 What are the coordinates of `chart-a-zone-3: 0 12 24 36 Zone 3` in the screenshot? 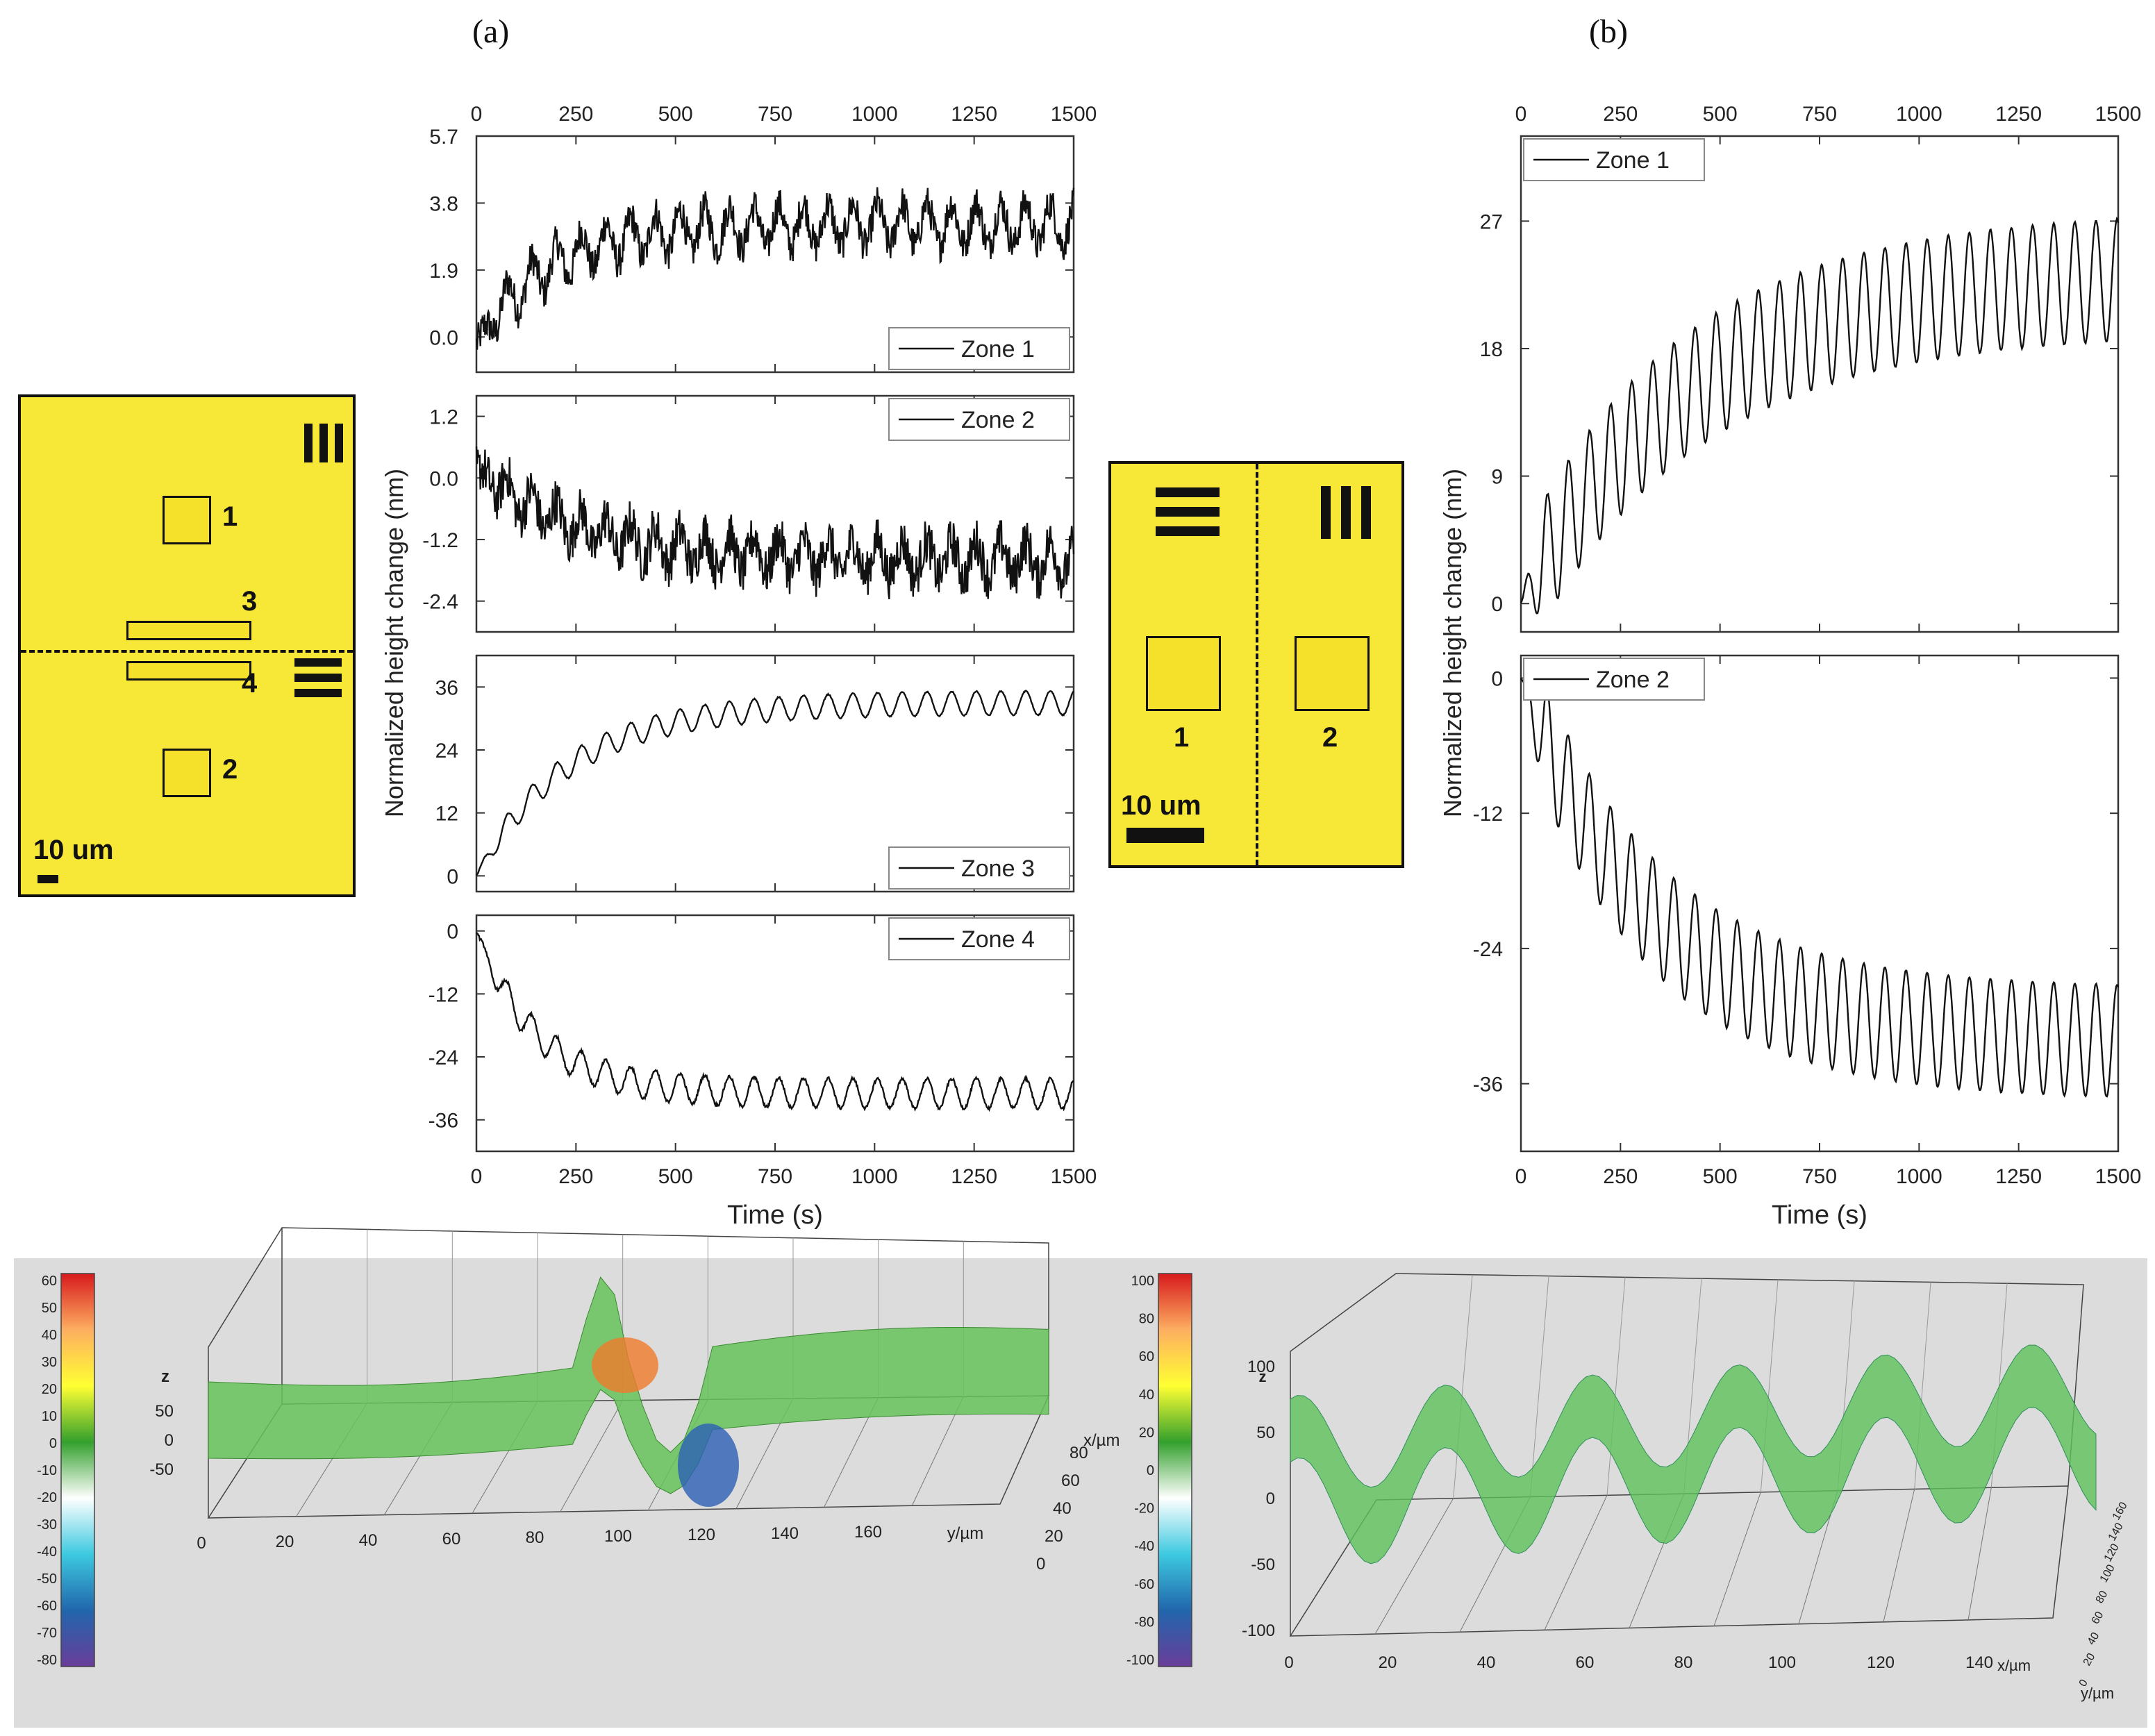 It's located at (755, 773).